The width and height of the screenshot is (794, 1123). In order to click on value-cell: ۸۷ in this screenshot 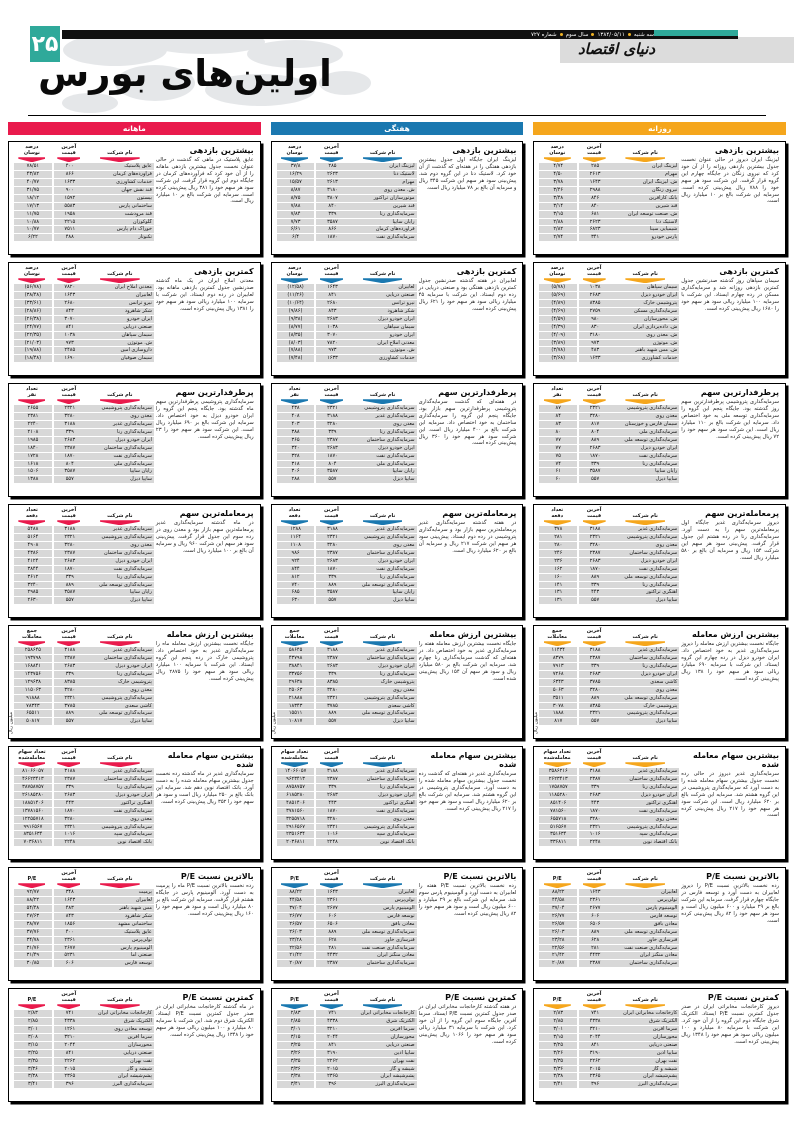, I will do `click(557, 409)`.